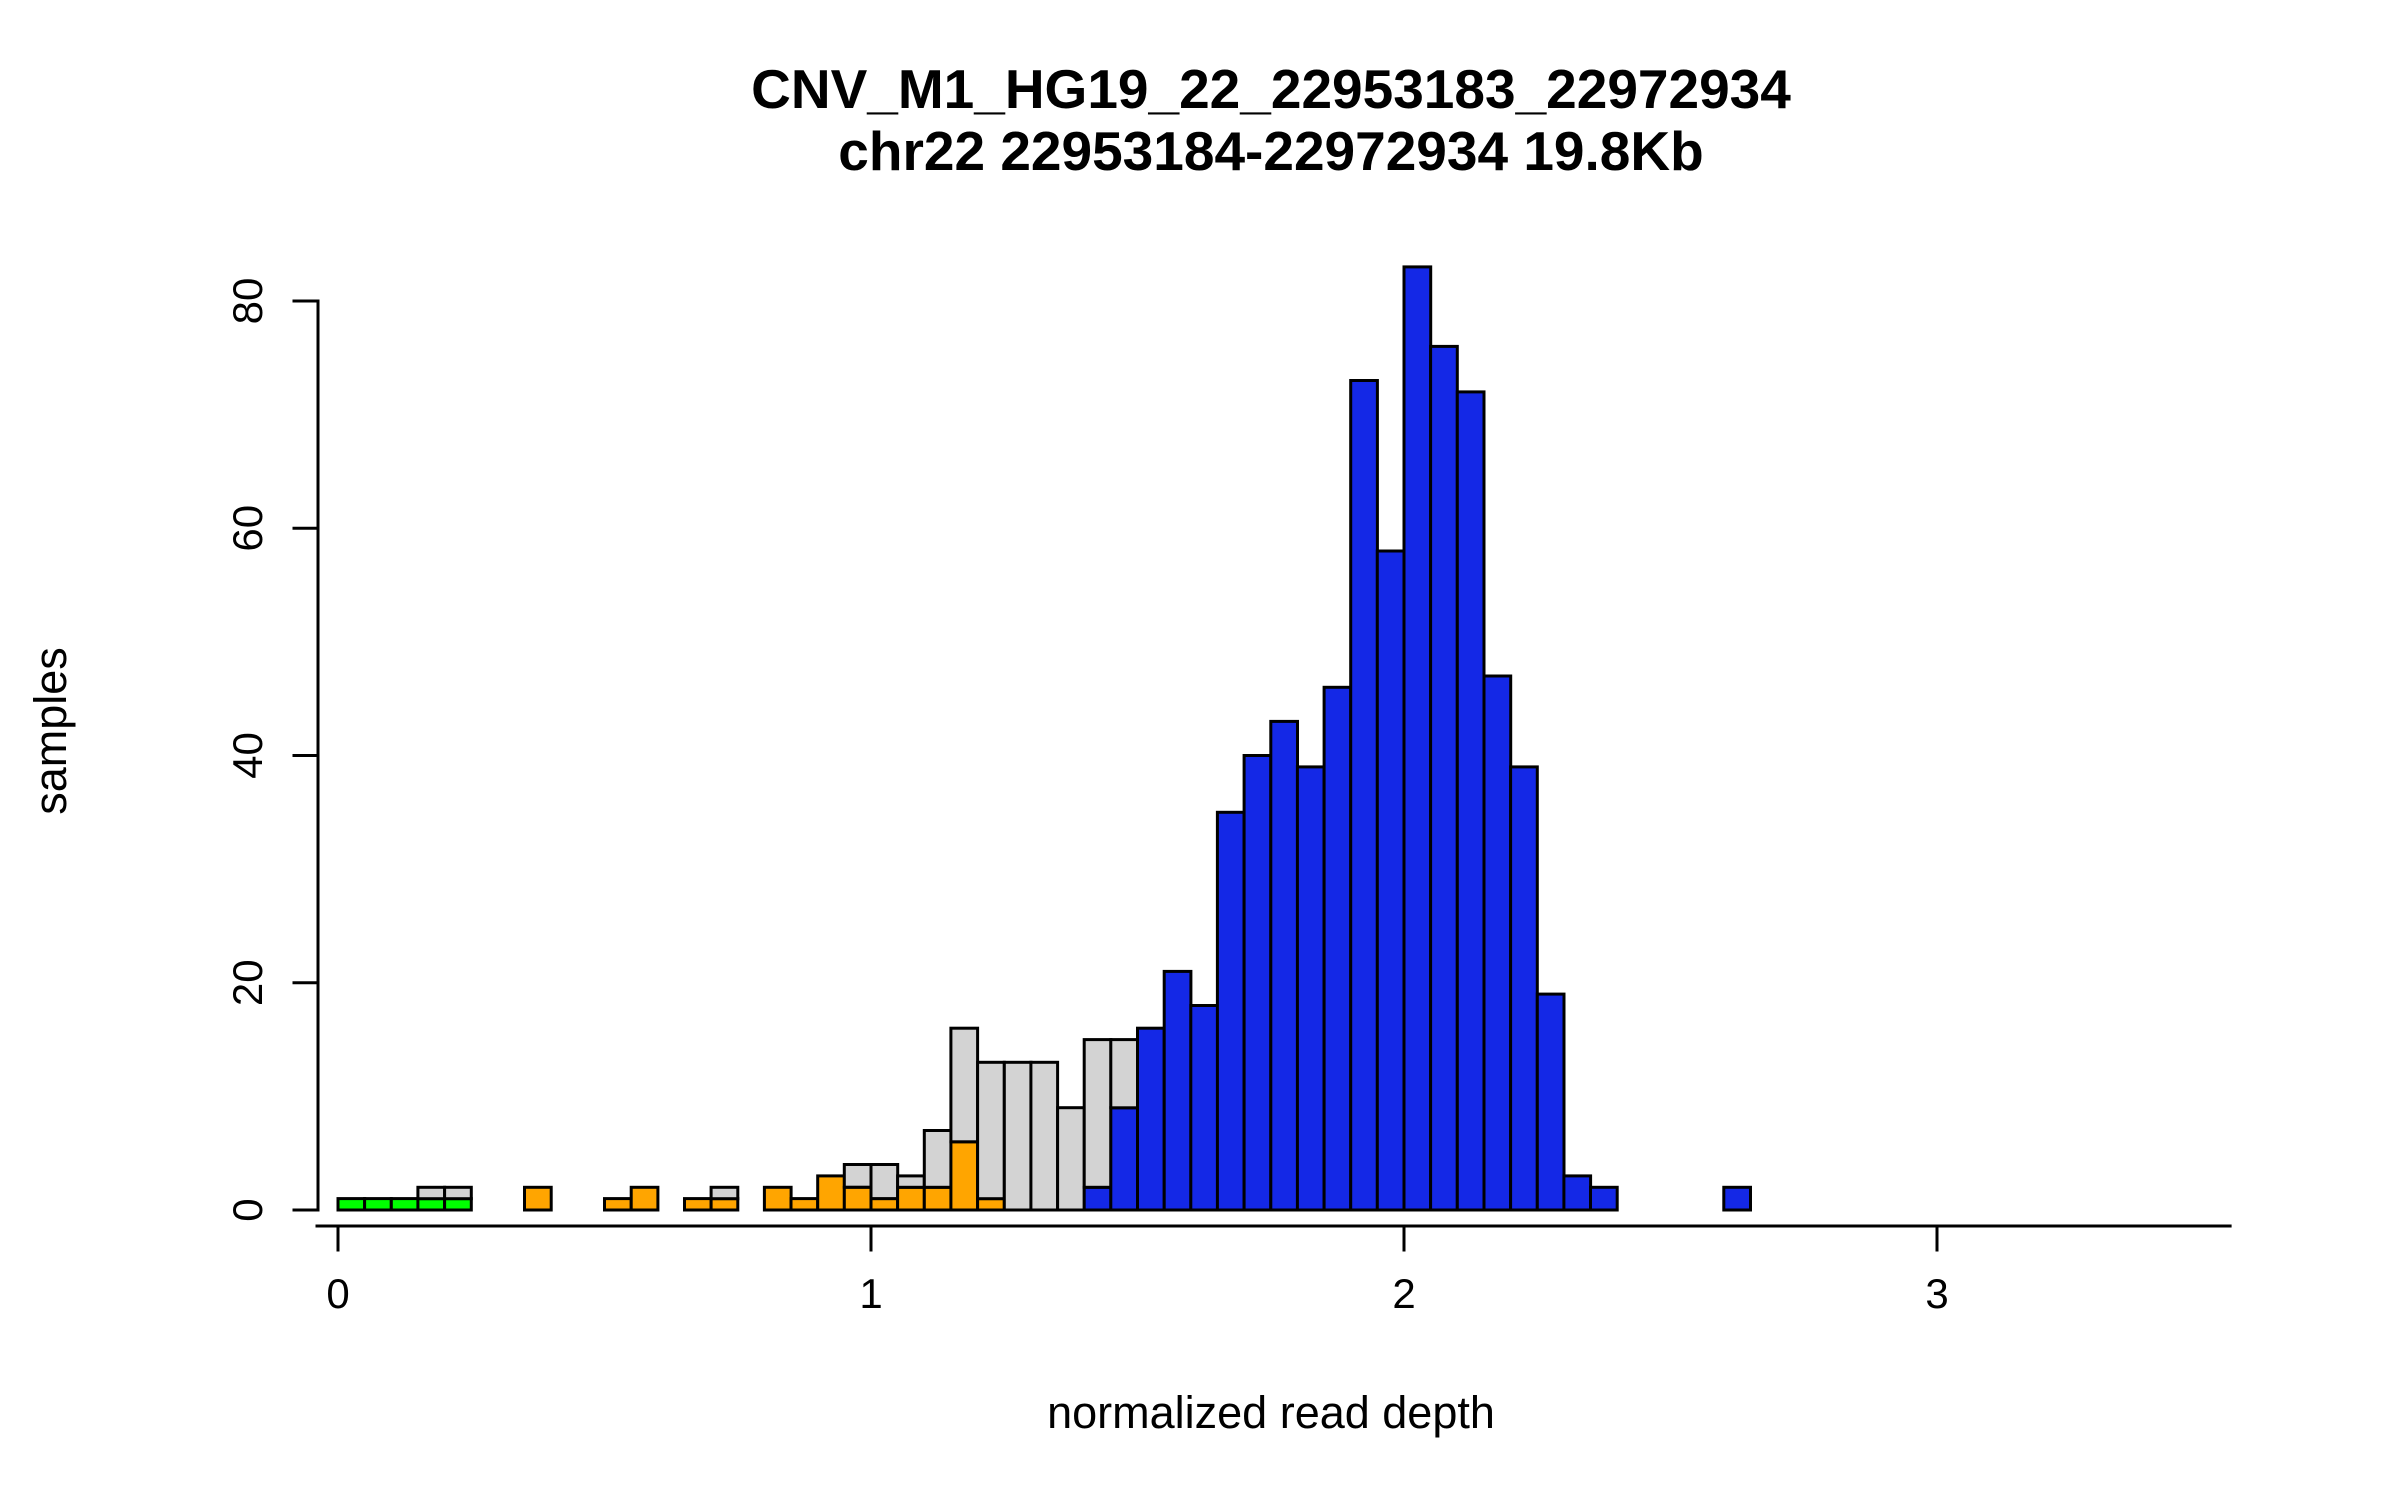  Describe the element at coordinates (1403, 1293) in the screenshot. I see `x-tick-label: 2` at that location.